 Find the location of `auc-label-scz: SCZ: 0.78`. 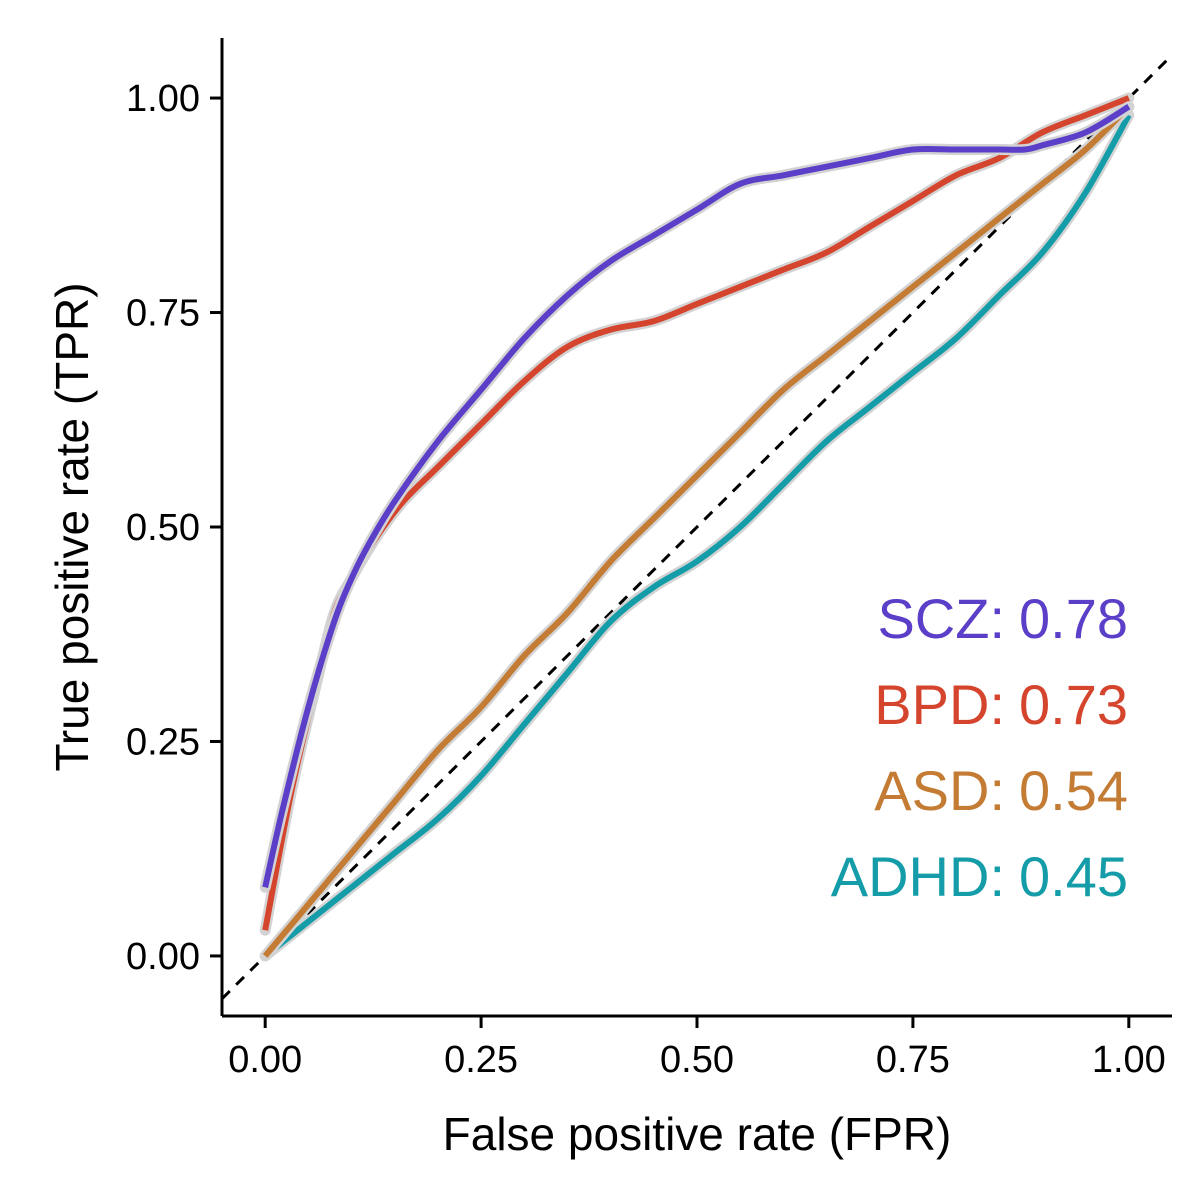

auc-label-scz: SCZ: 0.78 is located at coordinates (1002, 618).